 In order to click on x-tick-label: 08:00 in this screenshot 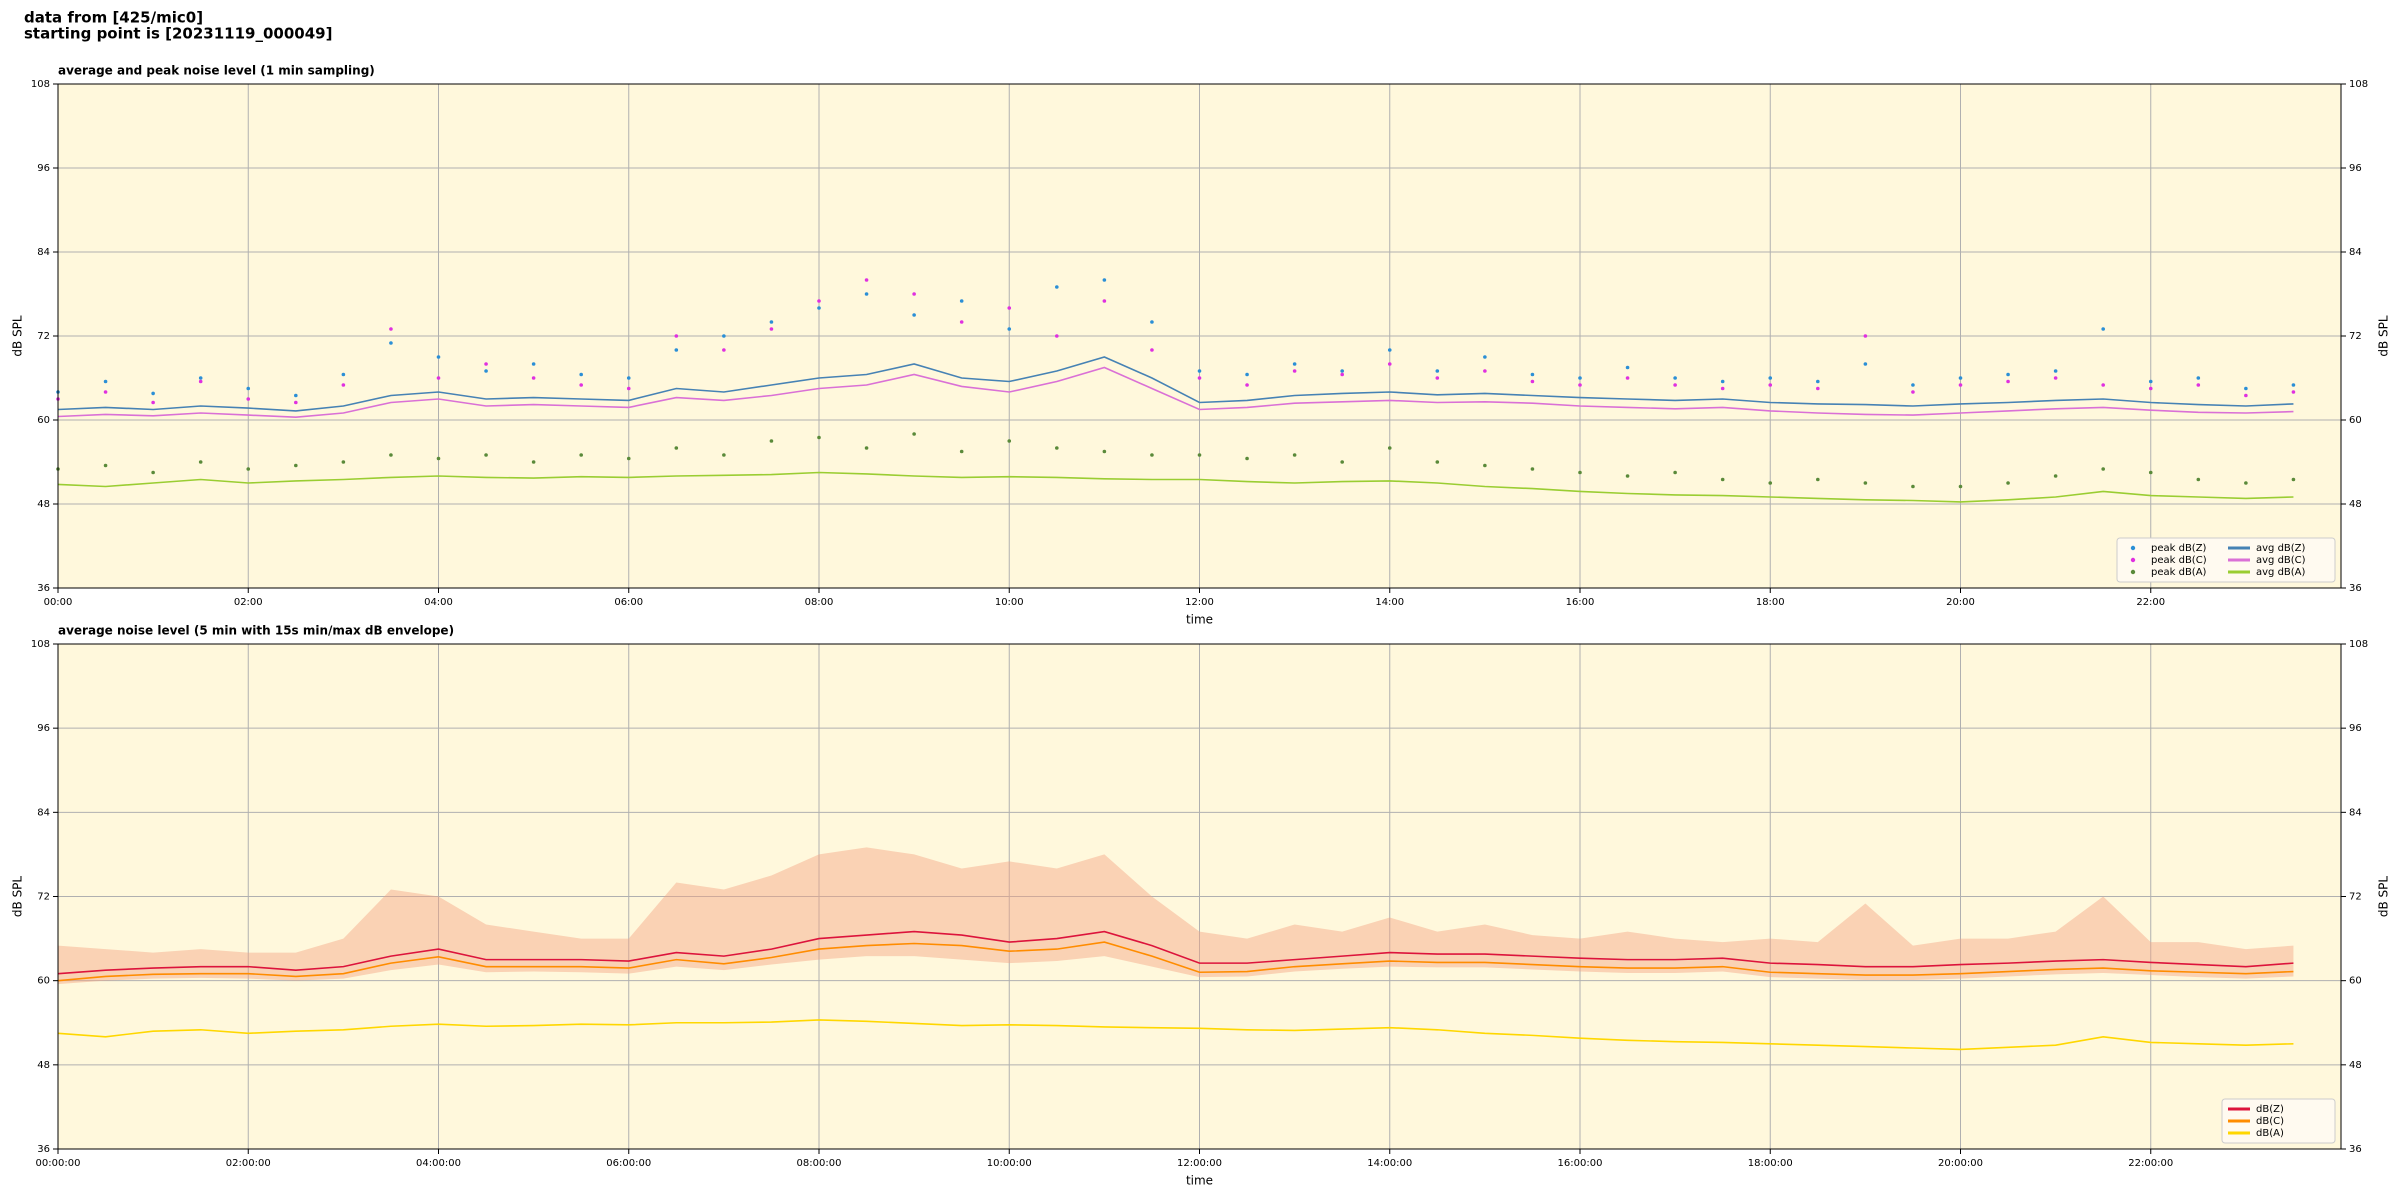, I will do `click(819, 602)`.